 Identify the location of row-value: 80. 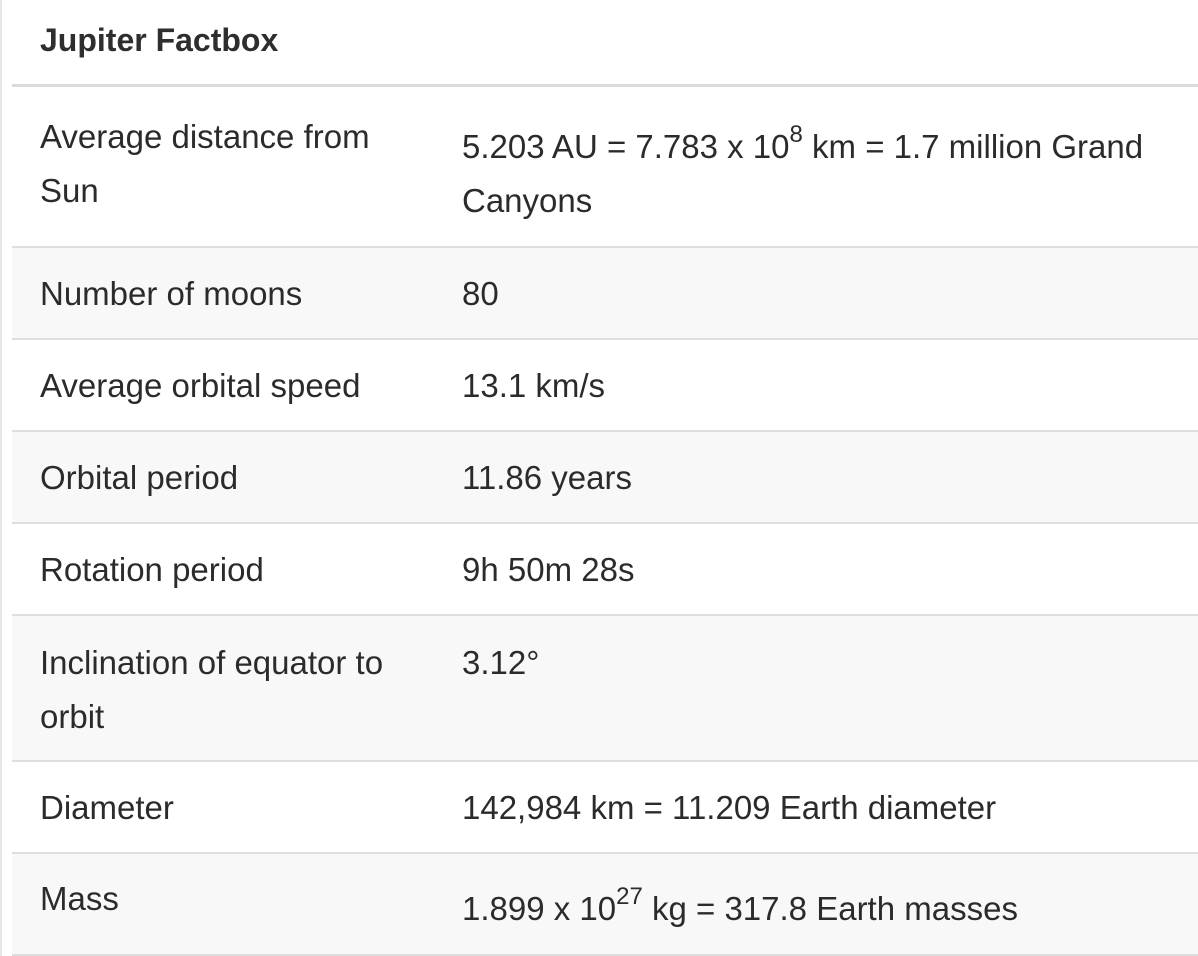
(480, 293).